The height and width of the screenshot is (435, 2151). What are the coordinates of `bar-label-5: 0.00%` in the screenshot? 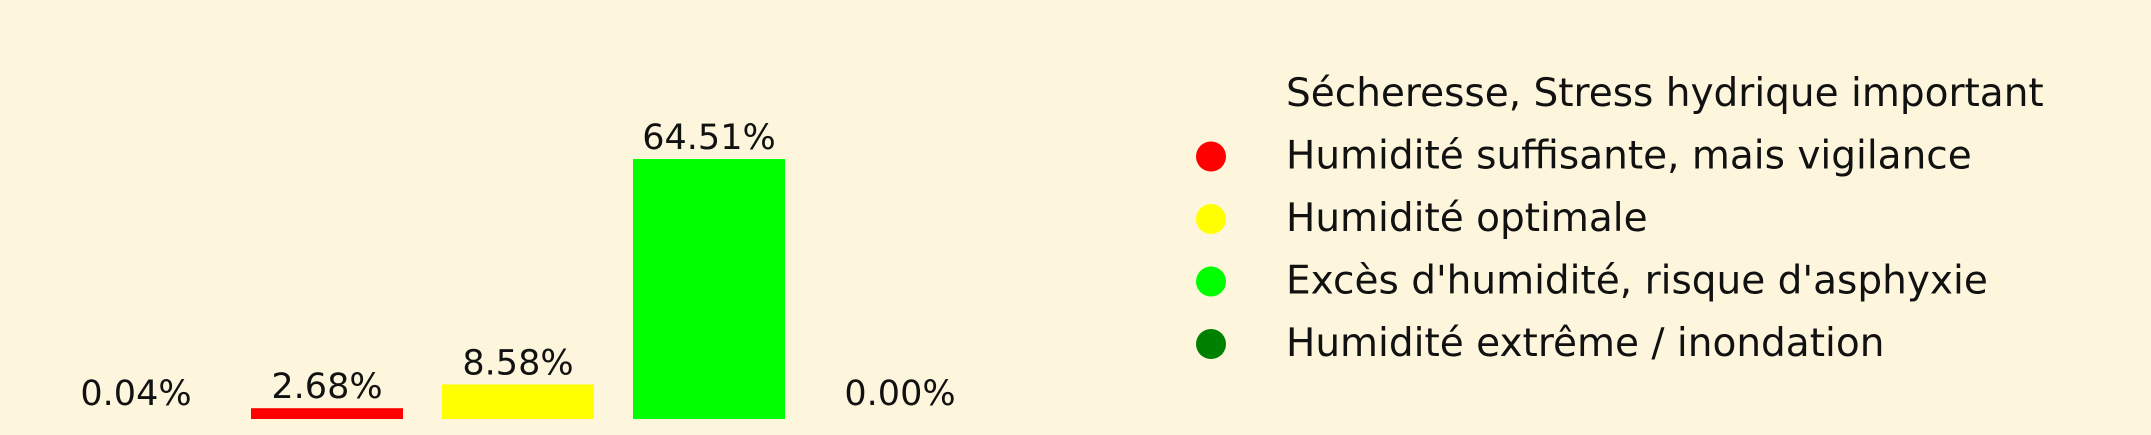 It's located at (899, 394).